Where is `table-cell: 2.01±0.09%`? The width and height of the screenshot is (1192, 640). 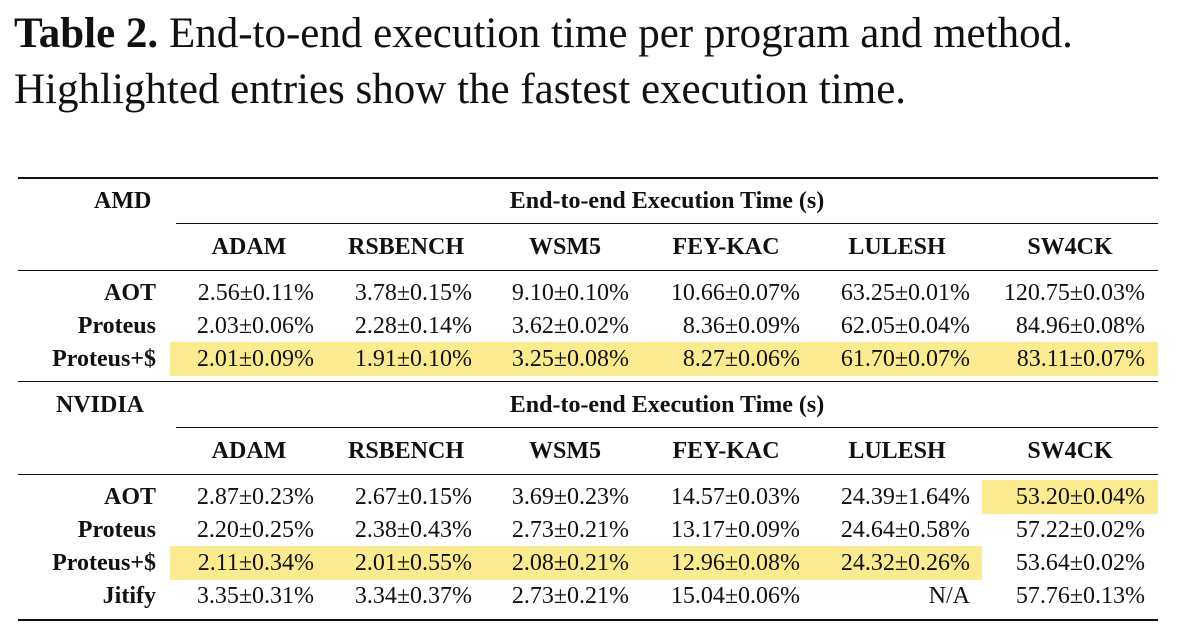
table-cell: 2.01±0.09% is located at coordinates (255, 359).